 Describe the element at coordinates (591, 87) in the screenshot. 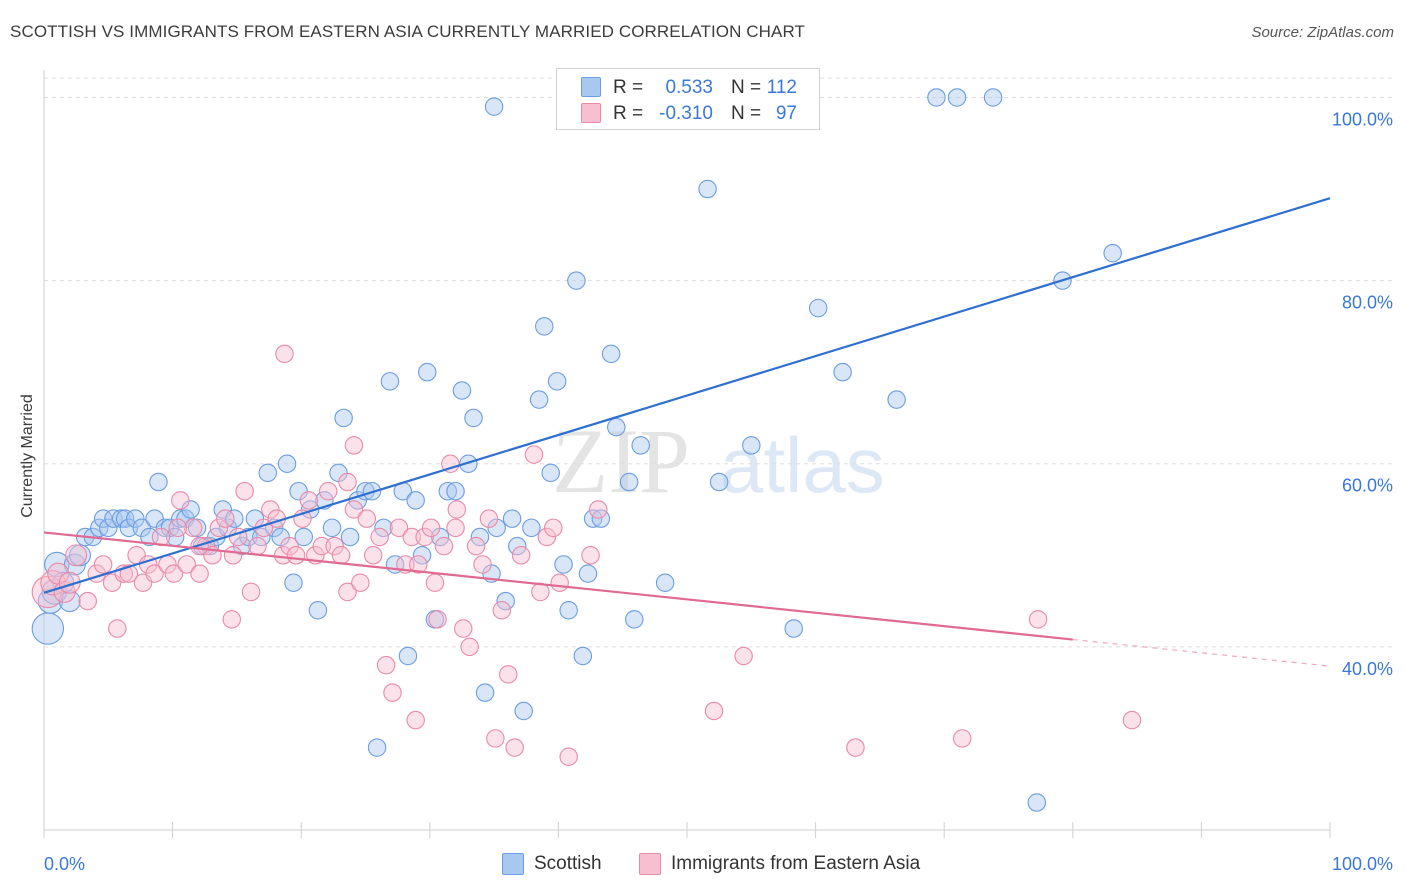

I see `stats-swatch-scottish` at that location.